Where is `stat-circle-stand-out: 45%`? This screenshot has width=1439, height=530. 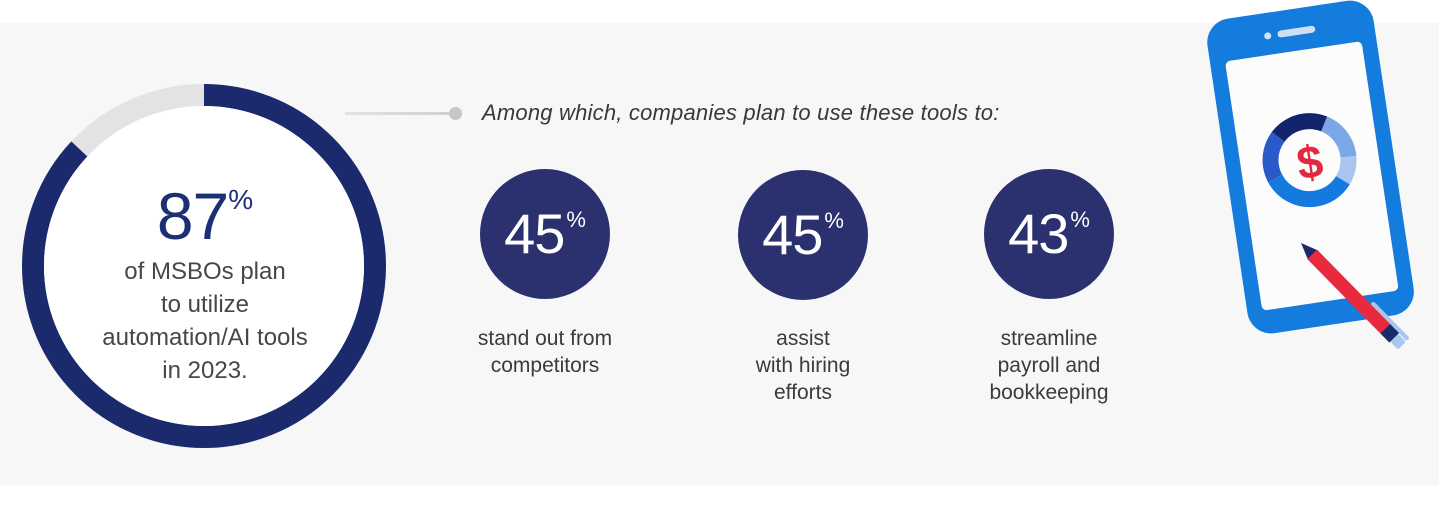 stat-circle-stand-out: 45% is located at coordinates (545, 234).